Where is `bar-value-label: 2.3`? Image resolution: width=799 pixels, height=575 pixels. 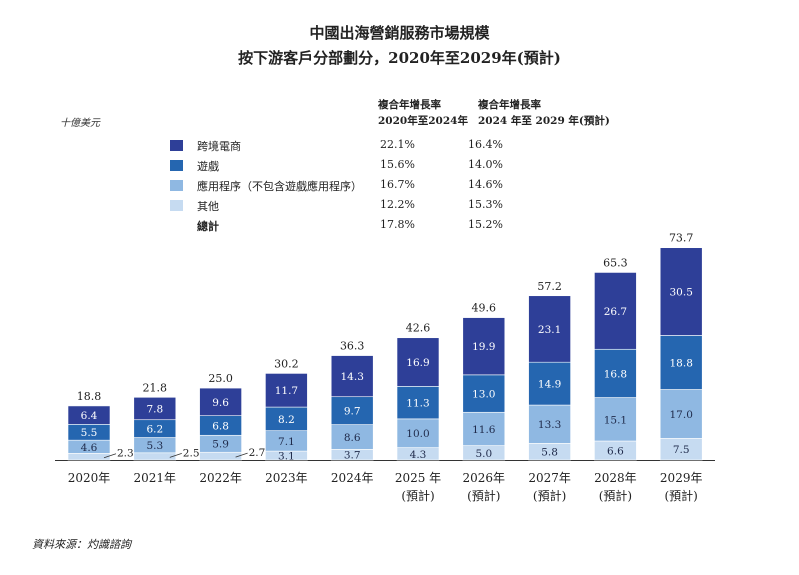
bar-value-label: 2.3 is located at coordinates (125, 454).